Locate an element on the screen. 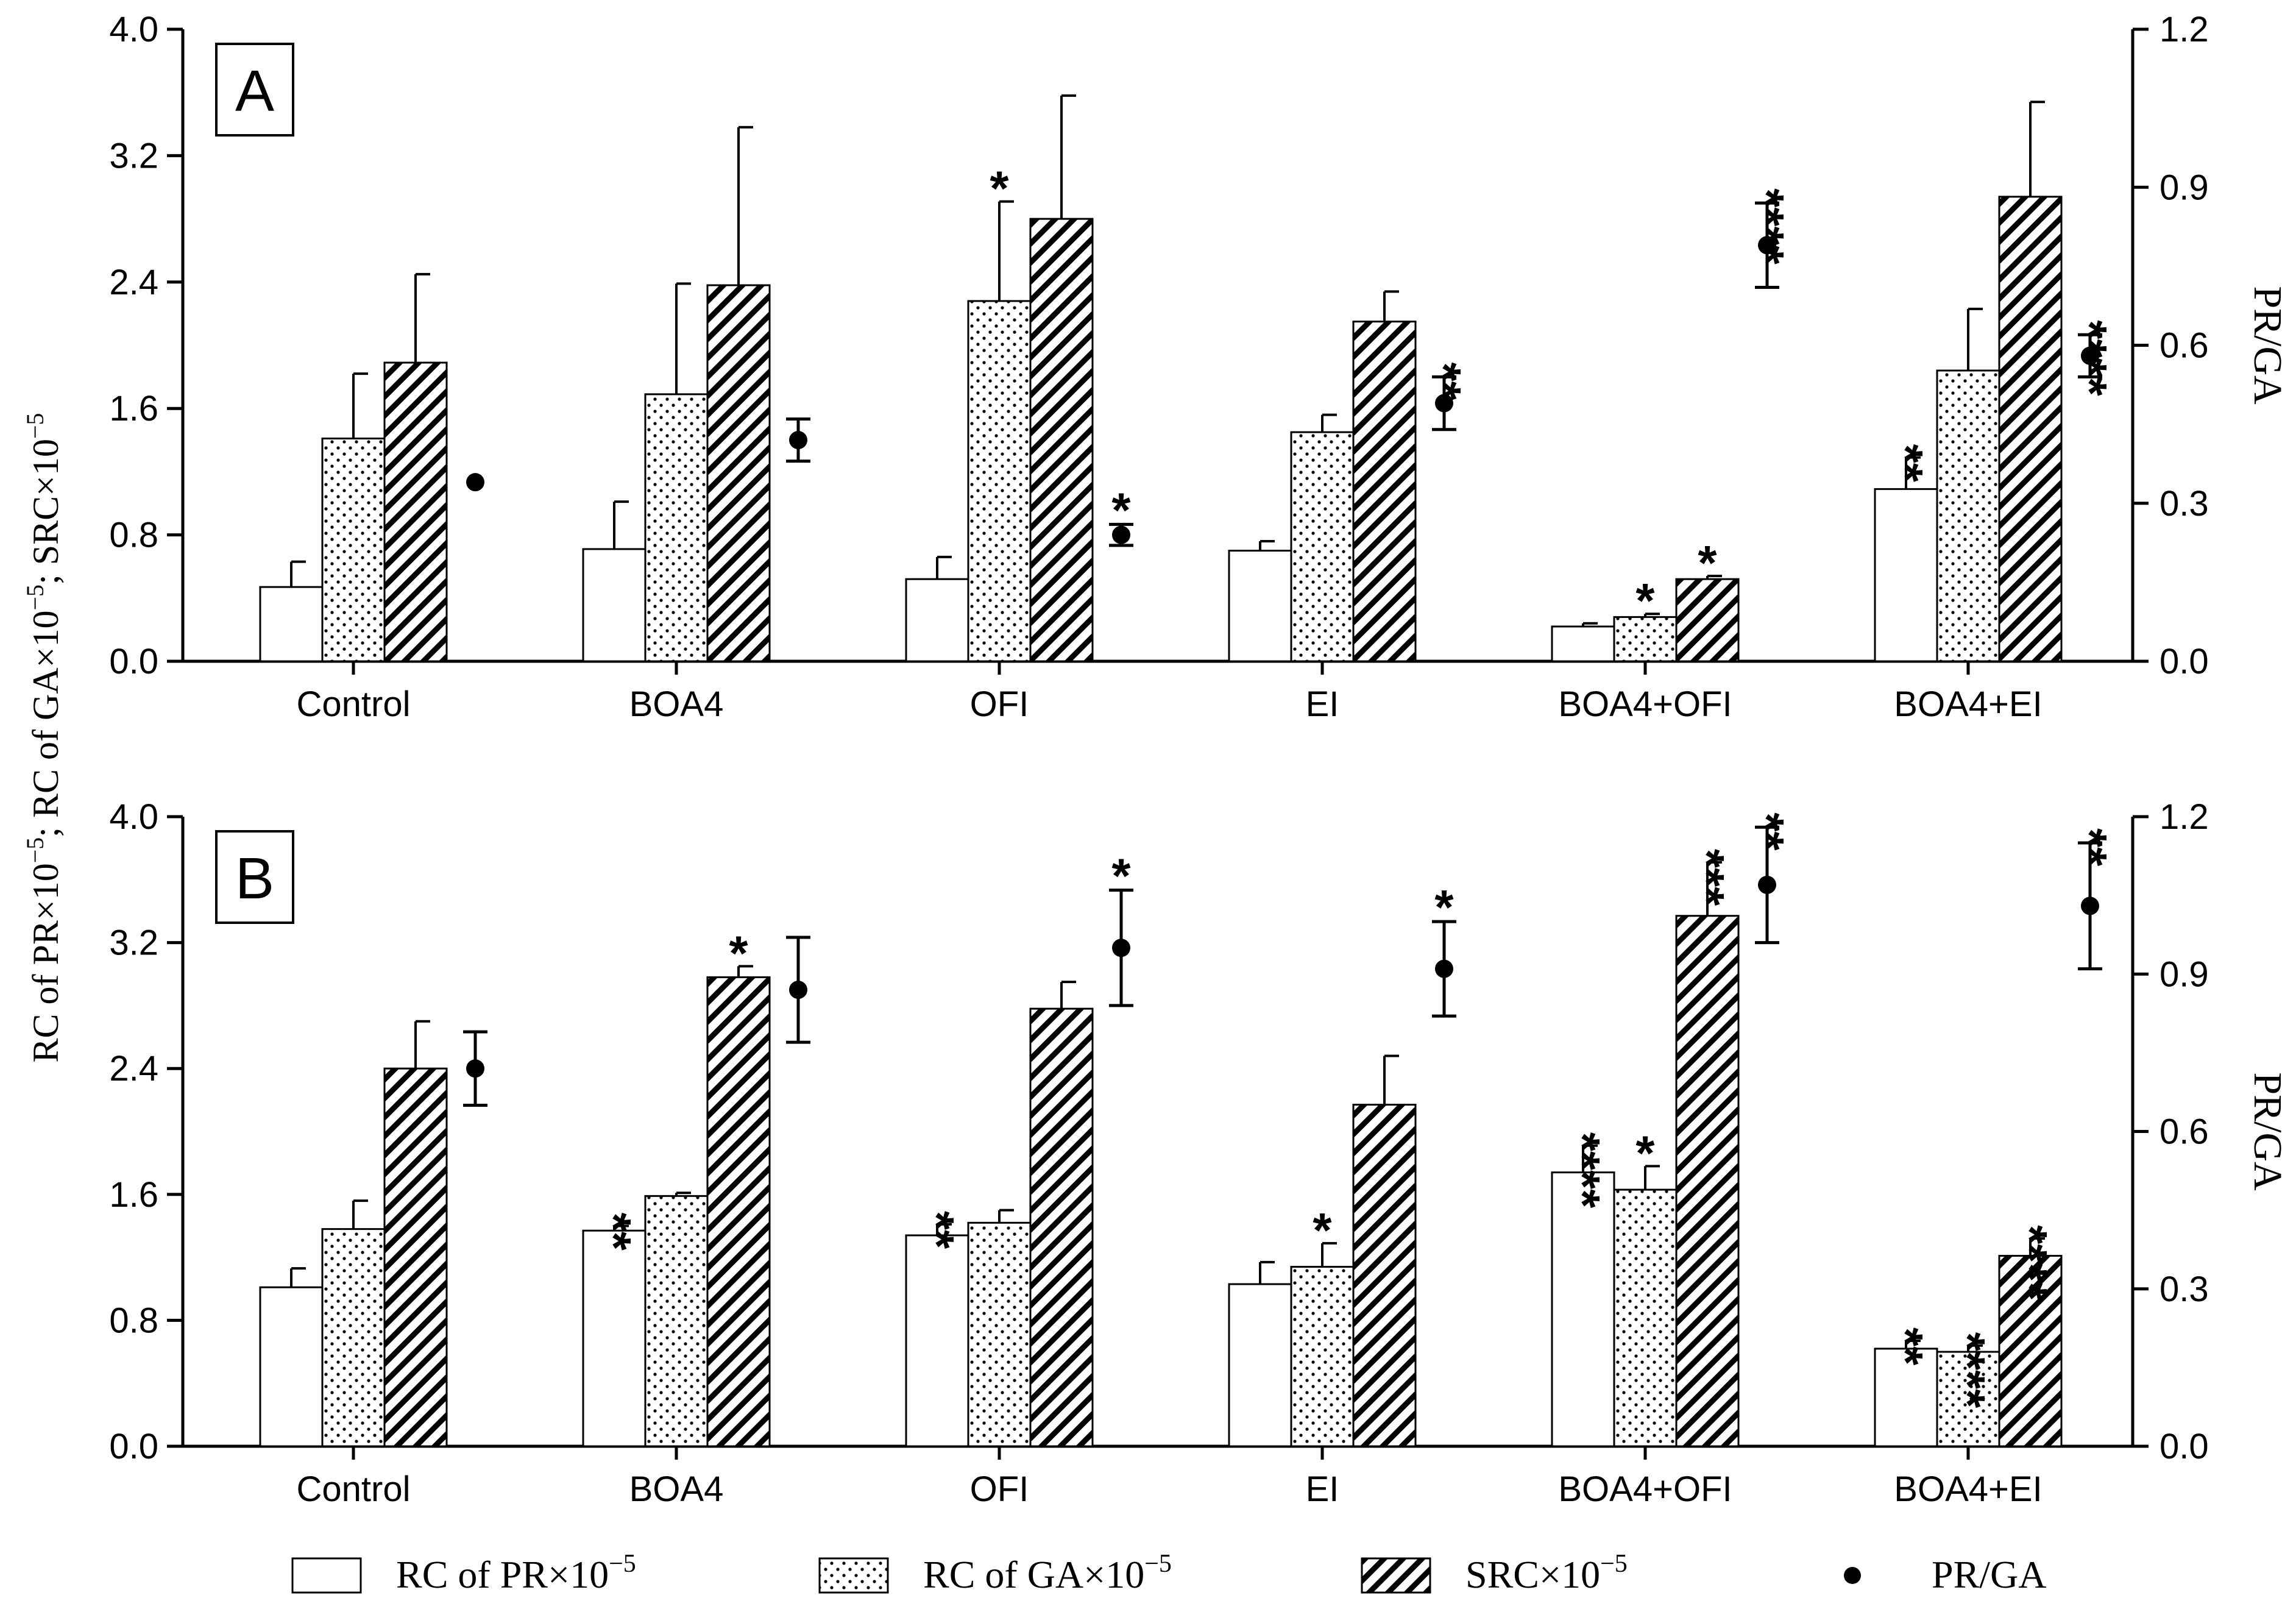 The height and width of the screenshot is (1623, 2296). panel-label: B is located at coordinates (254, 878).